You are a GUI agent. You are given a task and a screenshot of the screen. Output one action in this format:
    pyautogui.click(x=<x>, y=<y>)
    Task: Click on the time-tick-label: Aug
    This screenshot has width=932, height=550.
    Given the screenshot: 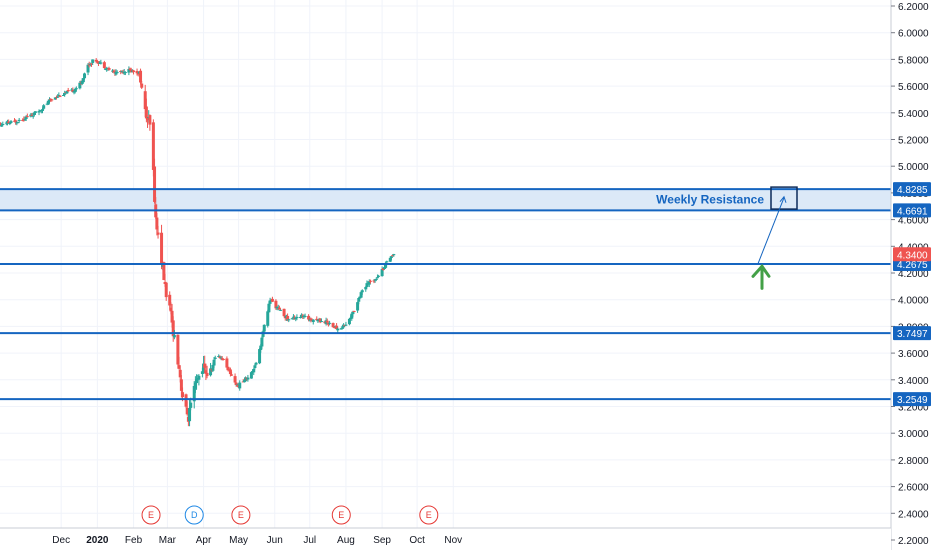 What is the action you would take?
    pyautogui.click(x=346, y=540)
    